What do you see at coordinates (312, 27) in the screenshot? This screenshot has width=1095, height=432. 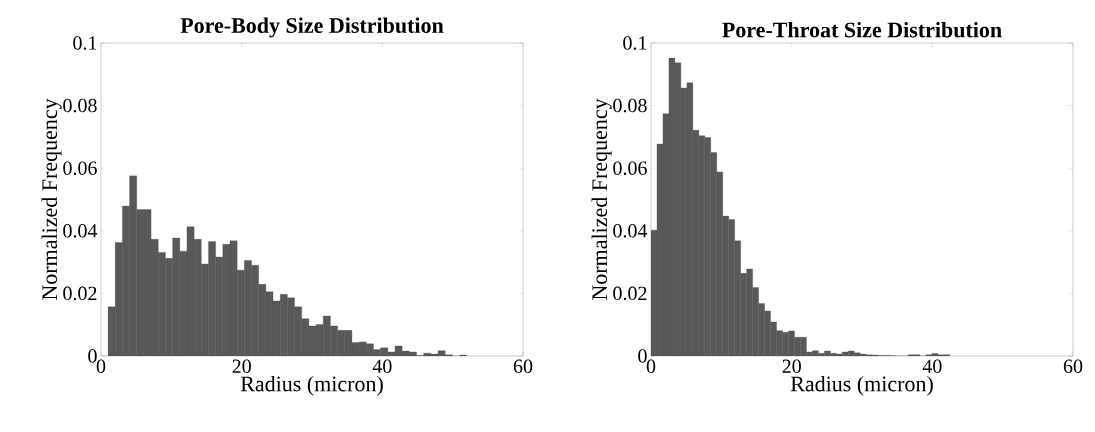 I see `chart-title: Pore-Body Size Distribution` at bounding box center [312, 27].